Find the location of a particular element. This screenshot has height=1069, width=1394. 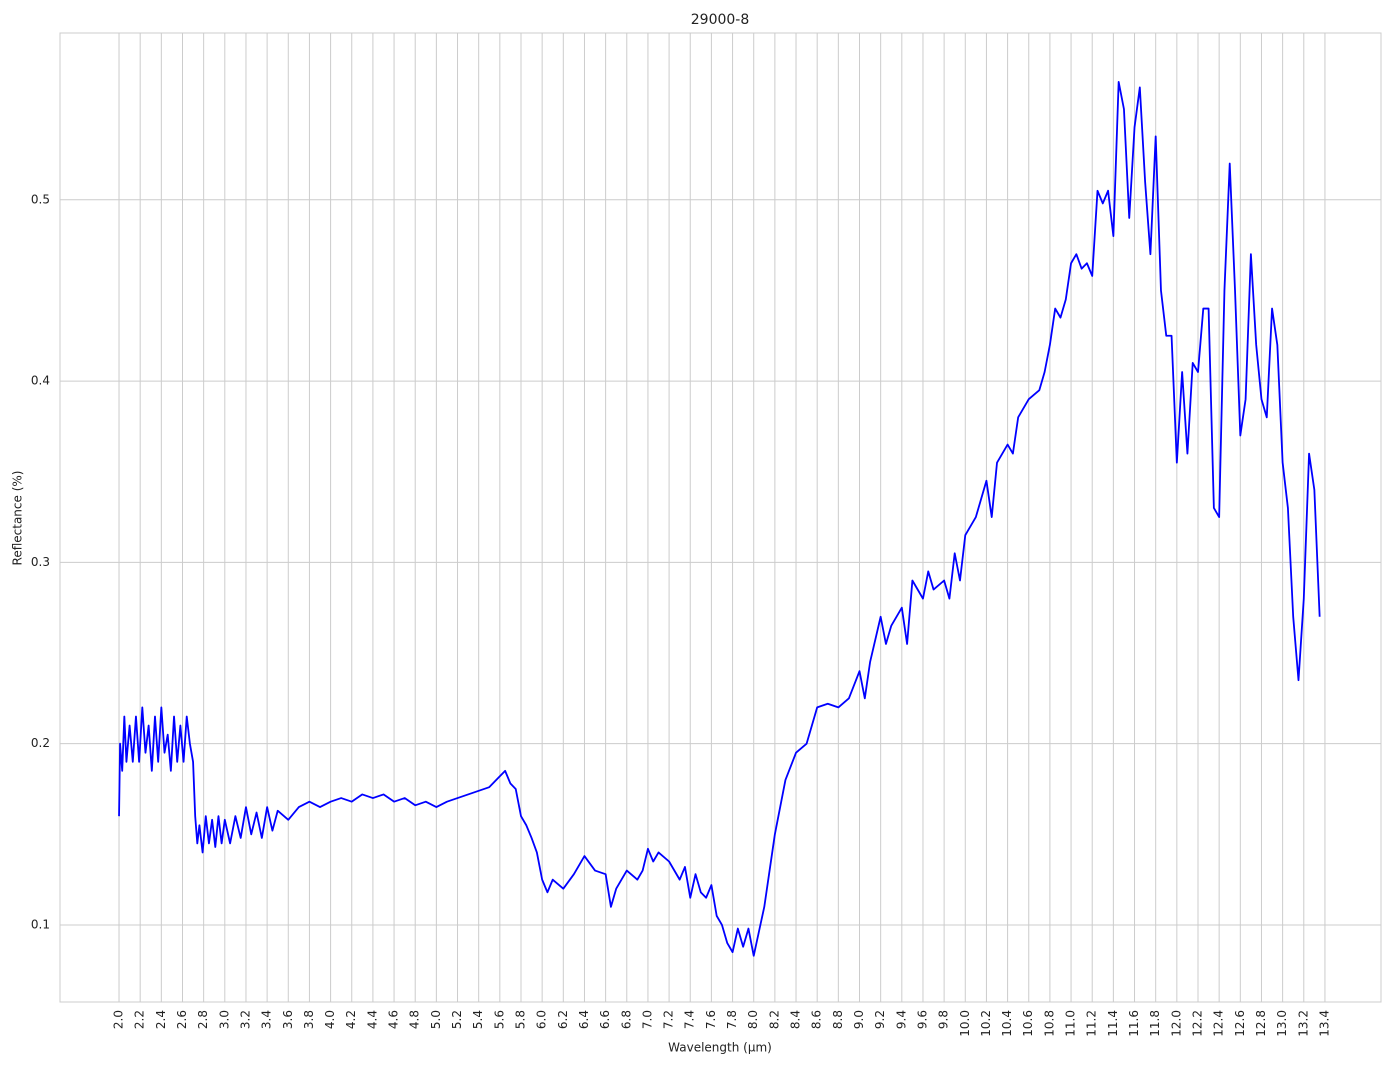

x-tick-label: 5.2 is located at coordinates (457, 1019).